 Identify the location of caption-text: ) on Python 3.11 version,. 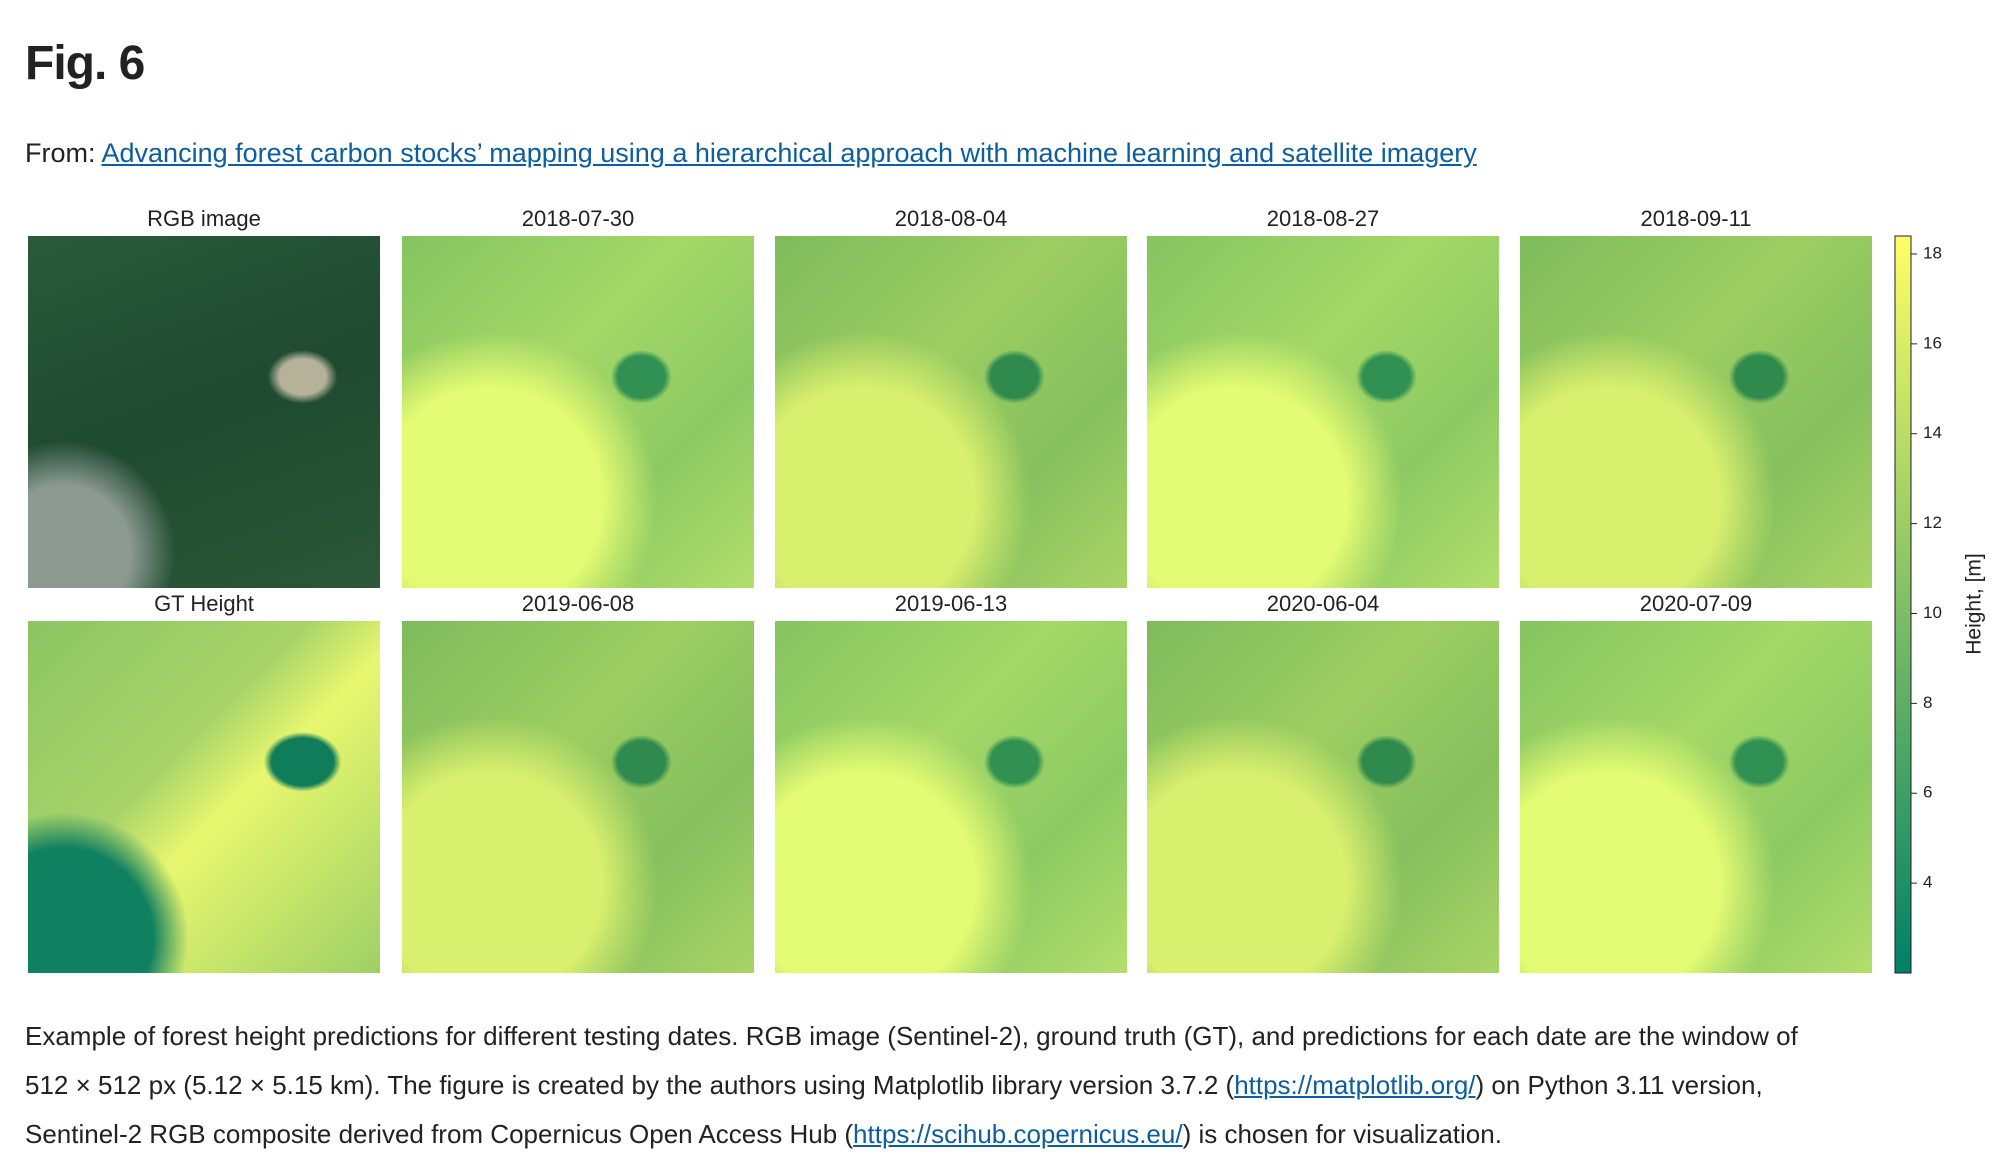
(1619, 1085).